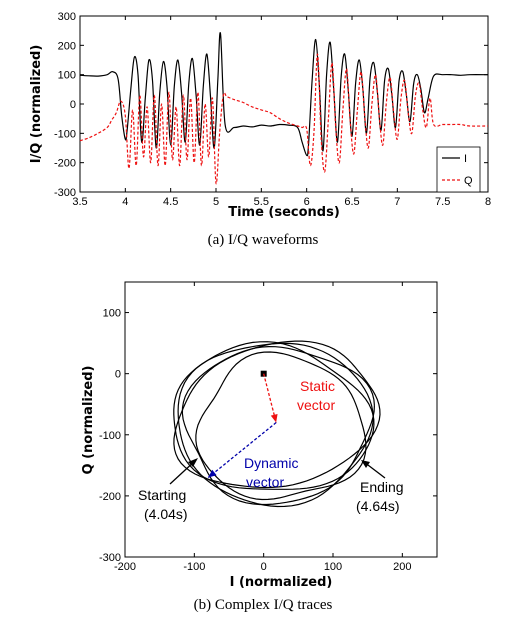 Image resolution: width=520 pixels, height=622 pixels. I want to click on chart-b-caption: (b) Complex I/Q traces, so click(263, 605).